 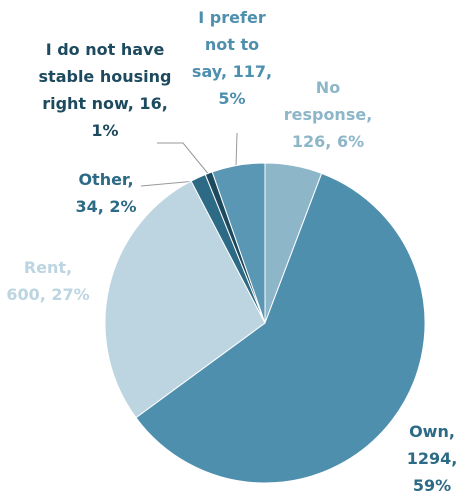 What do you see at coordinates (105, 103) in the screenshot?
I see `label-line: right now, 16,` at bounding box center [105, 103].